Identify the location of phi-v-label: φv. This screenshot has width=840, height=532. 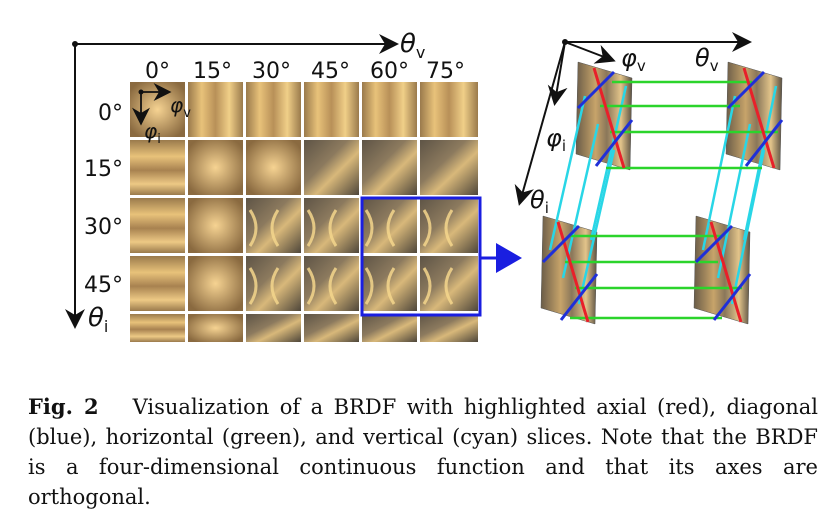
(180, 107).